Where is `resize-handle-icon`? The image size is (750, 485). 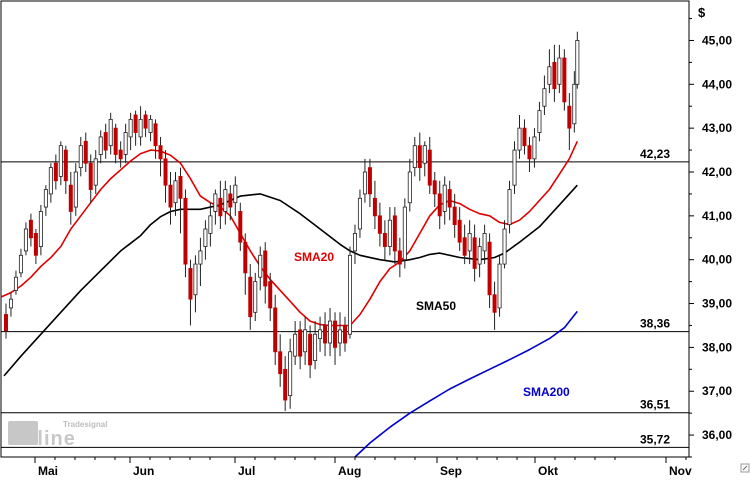 resize-handle-icon is located at coordinates (745, 468).